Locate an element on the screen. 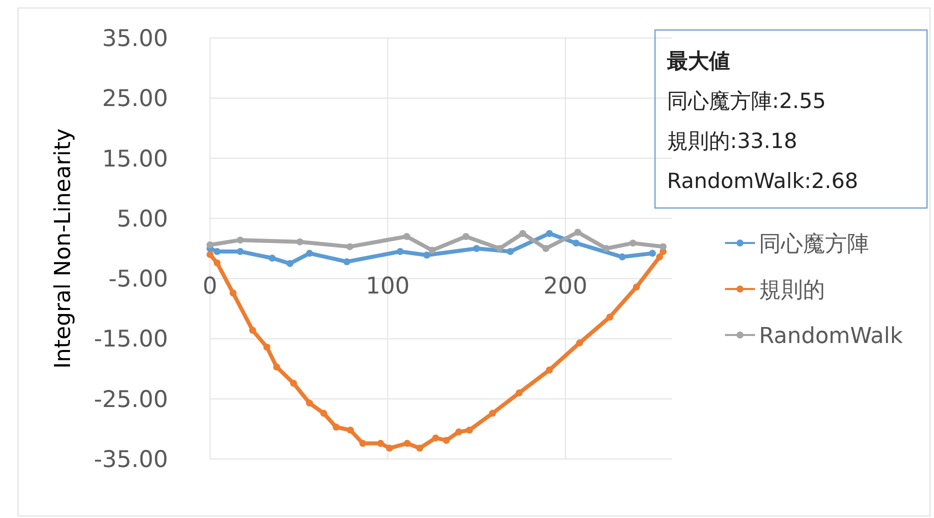 This screenshot has height=518, width=934. x-tick-label: 200 is located at coordinates (565, 287).